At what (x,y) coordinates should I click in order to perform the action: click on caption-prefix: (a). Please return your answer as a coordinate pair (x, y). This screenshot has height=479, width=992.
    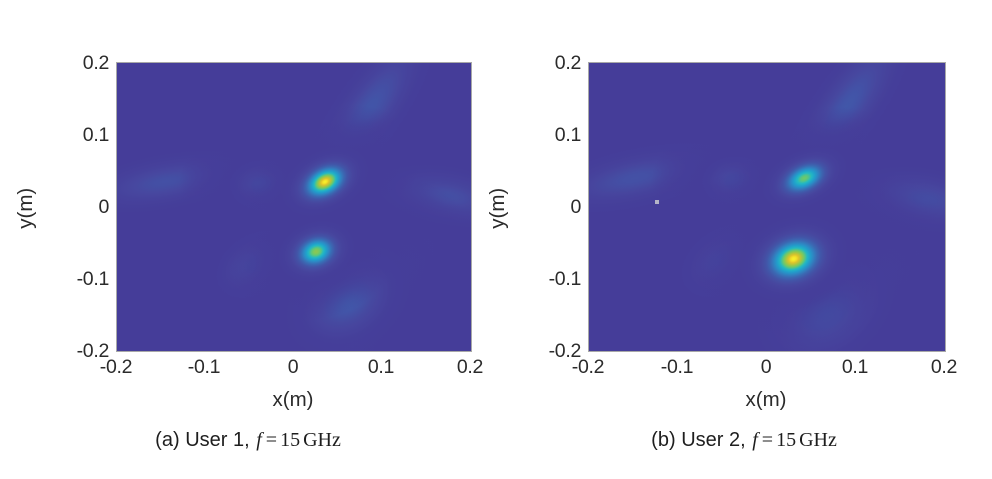
    Looking at the image, I should click on (167, 440).